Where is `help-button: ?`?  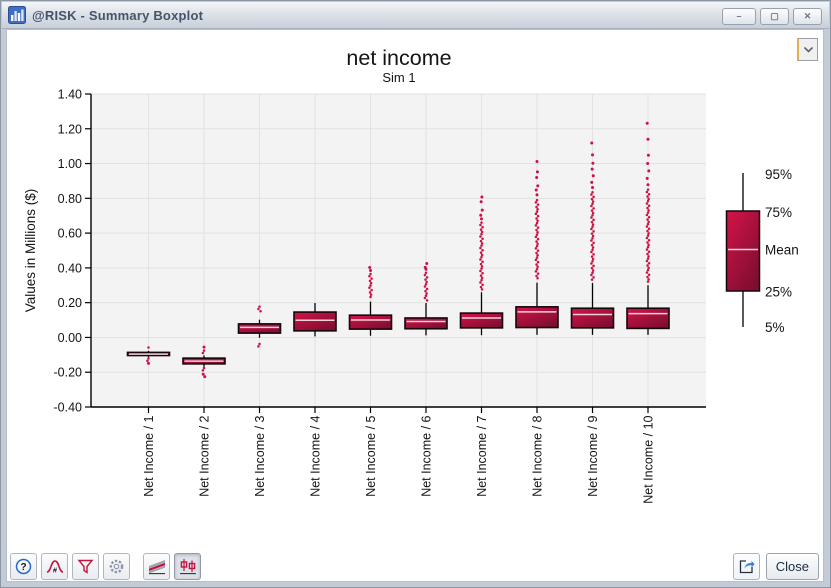 help-button: ? is located at coordinates (23, 566).